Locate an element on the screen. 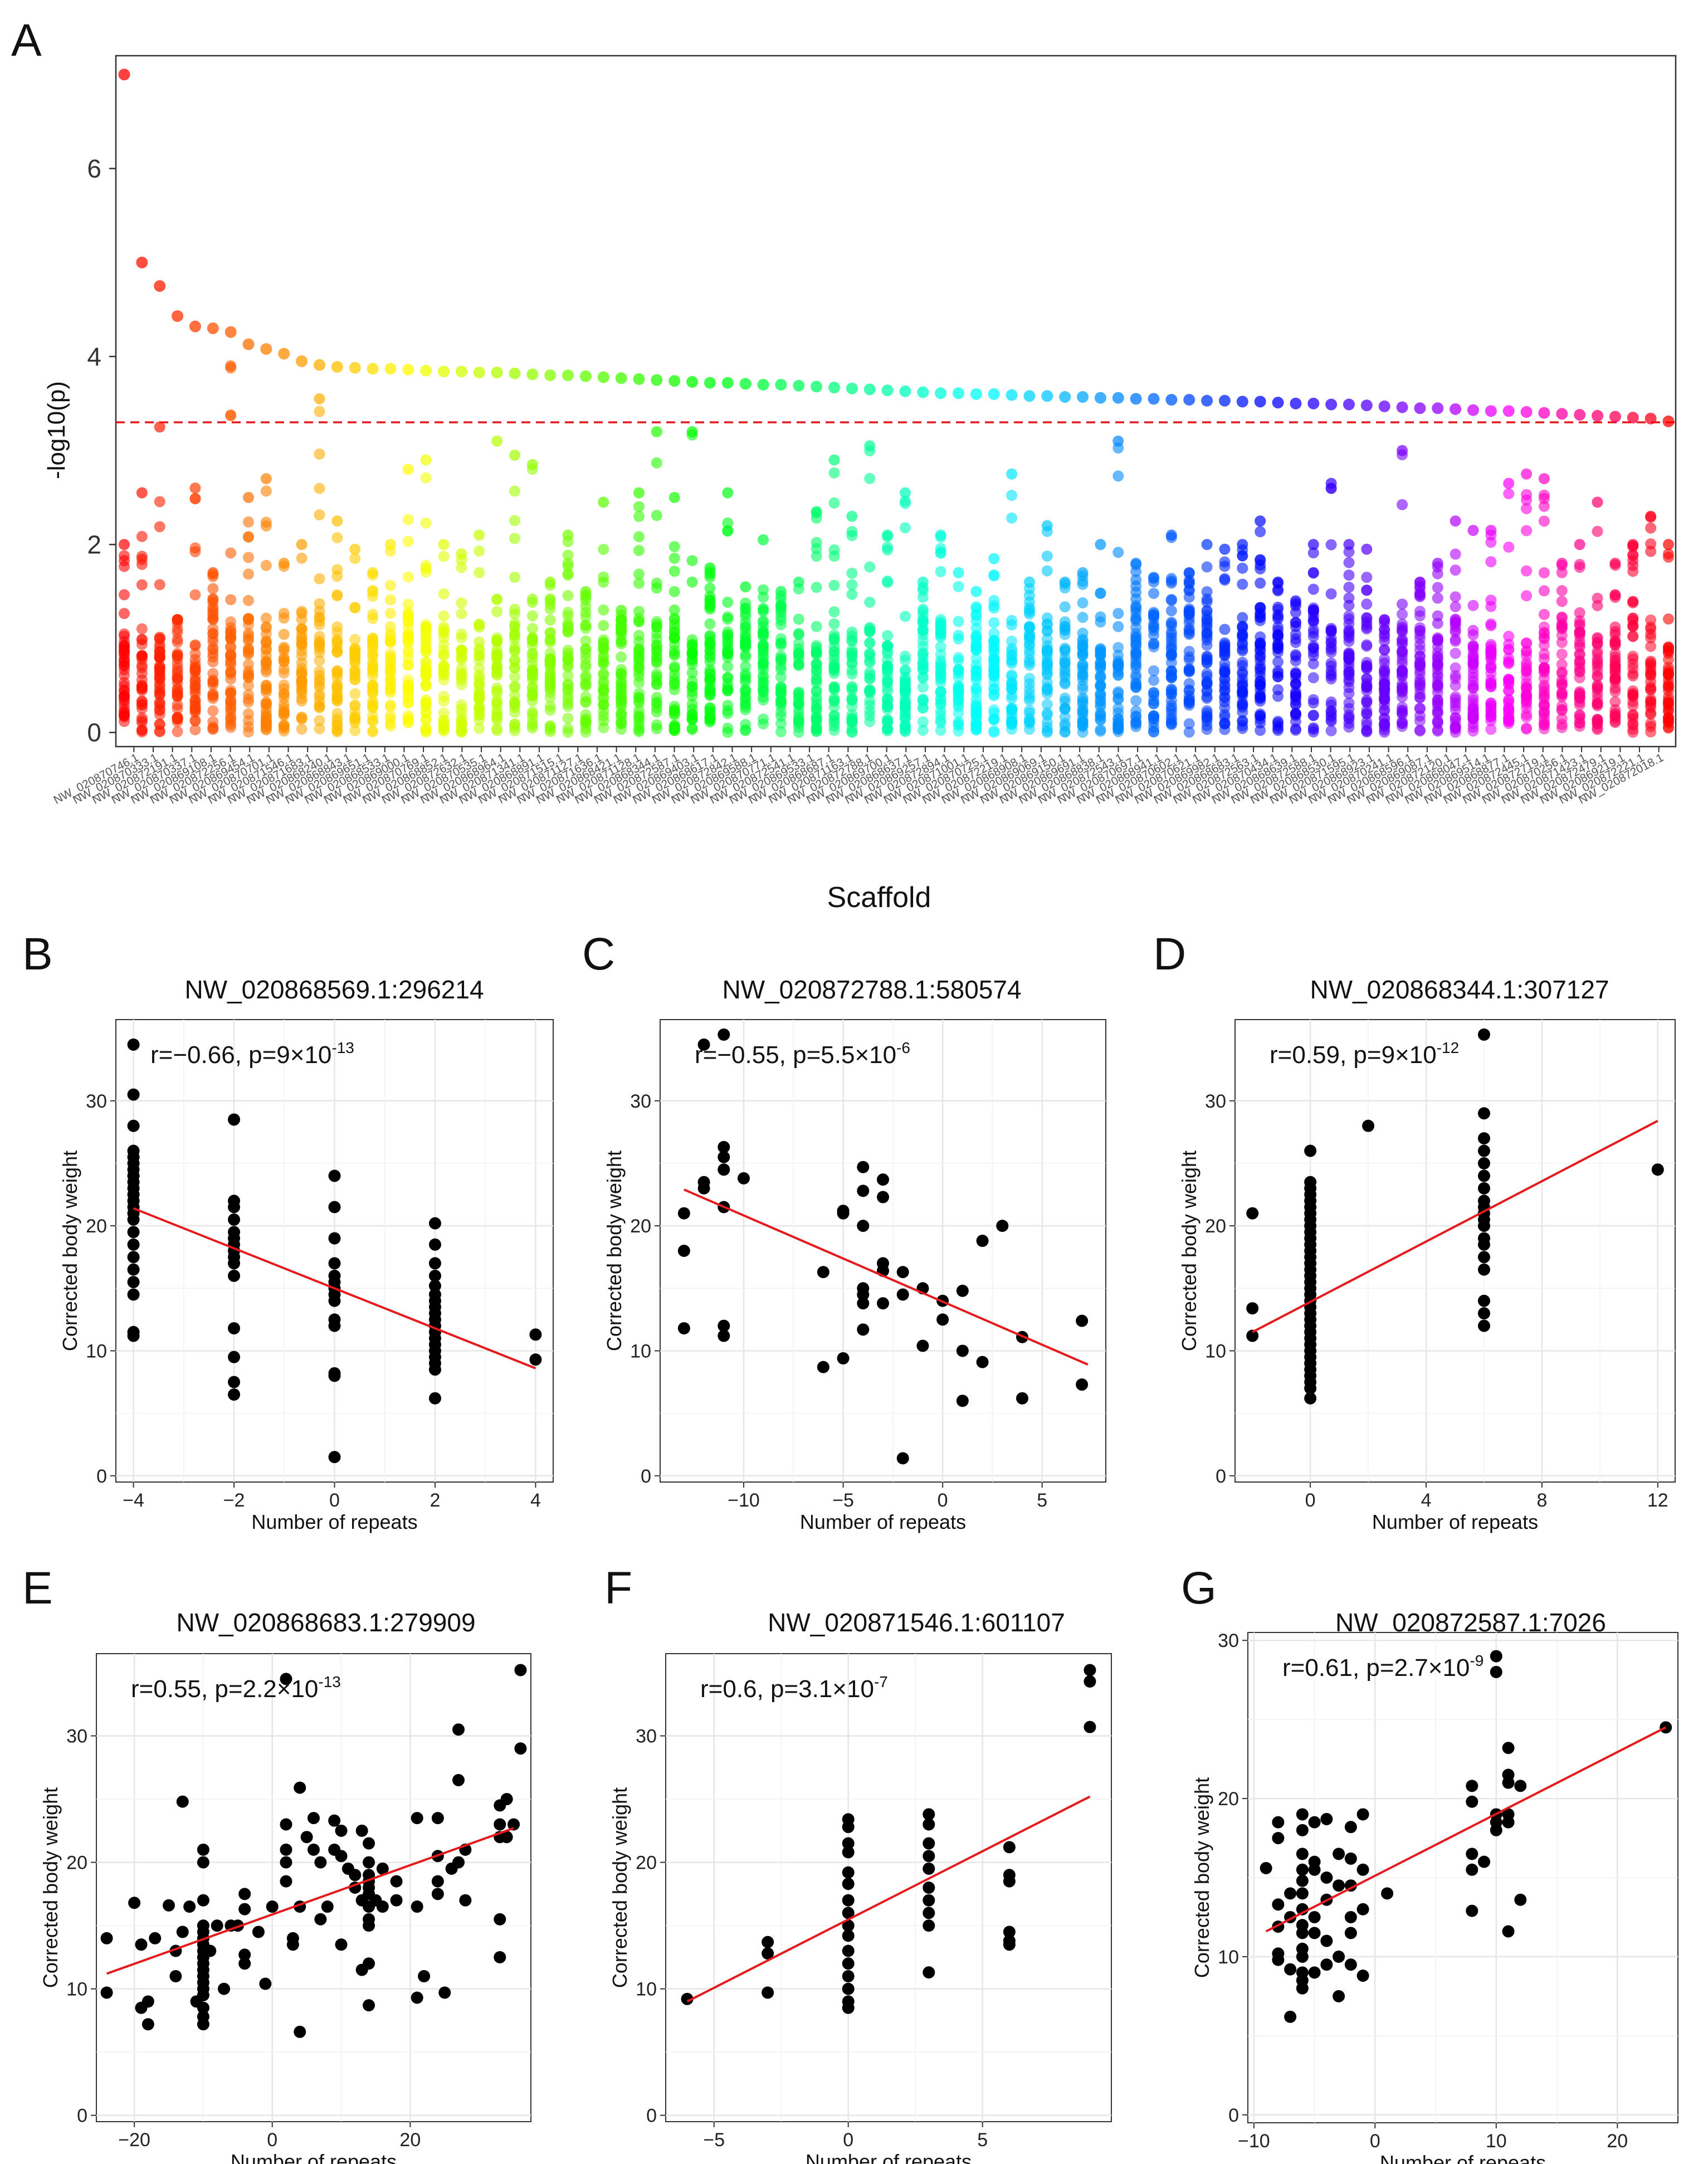 This screenshot has height=2164, width=1708. y-tick-label: 0 is located at coordinates (646, 1477).